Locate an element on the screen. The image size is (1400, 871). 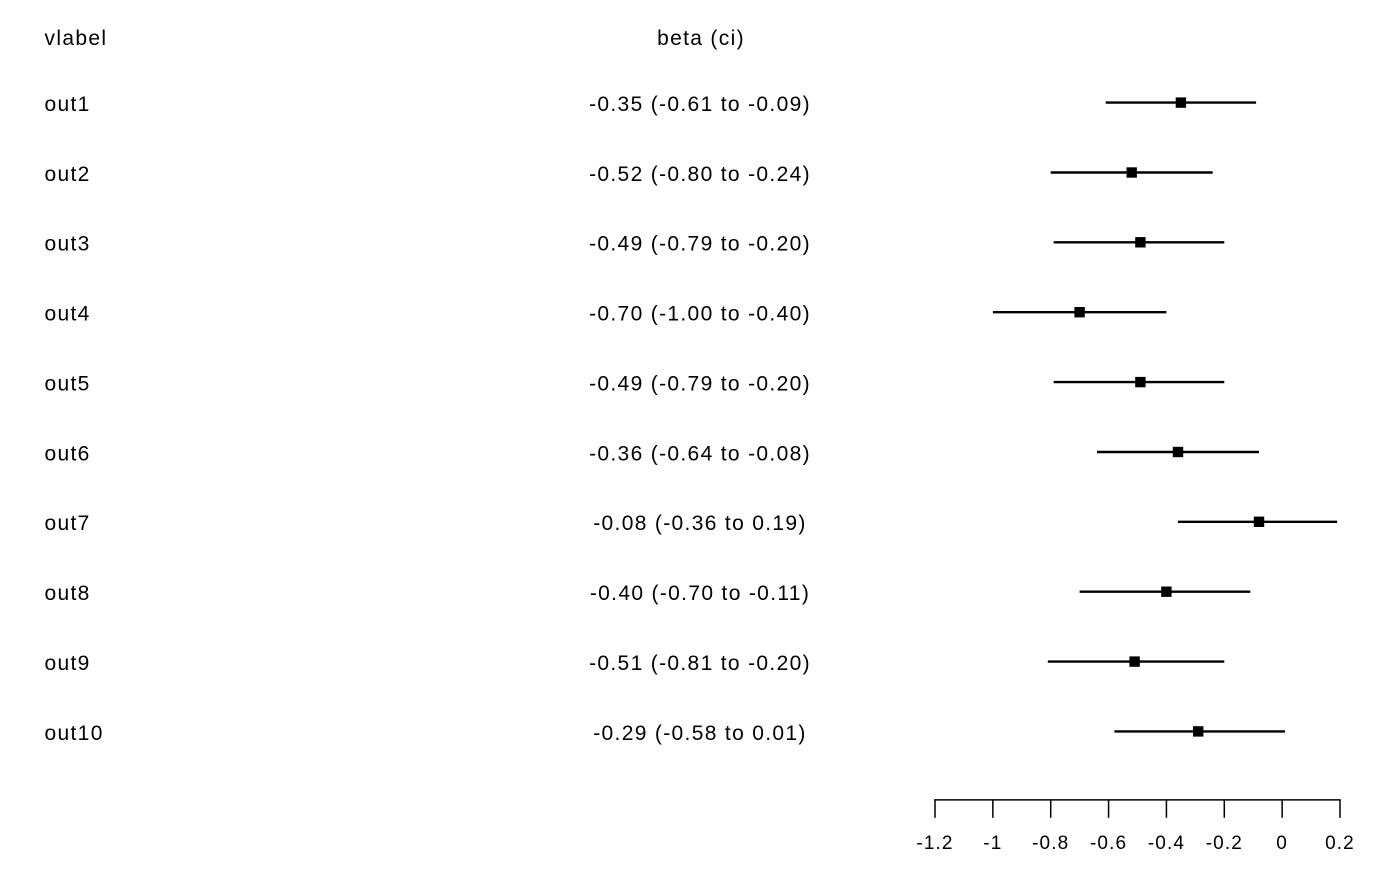
svg-text: out10 is located at coordinates (74, 733).